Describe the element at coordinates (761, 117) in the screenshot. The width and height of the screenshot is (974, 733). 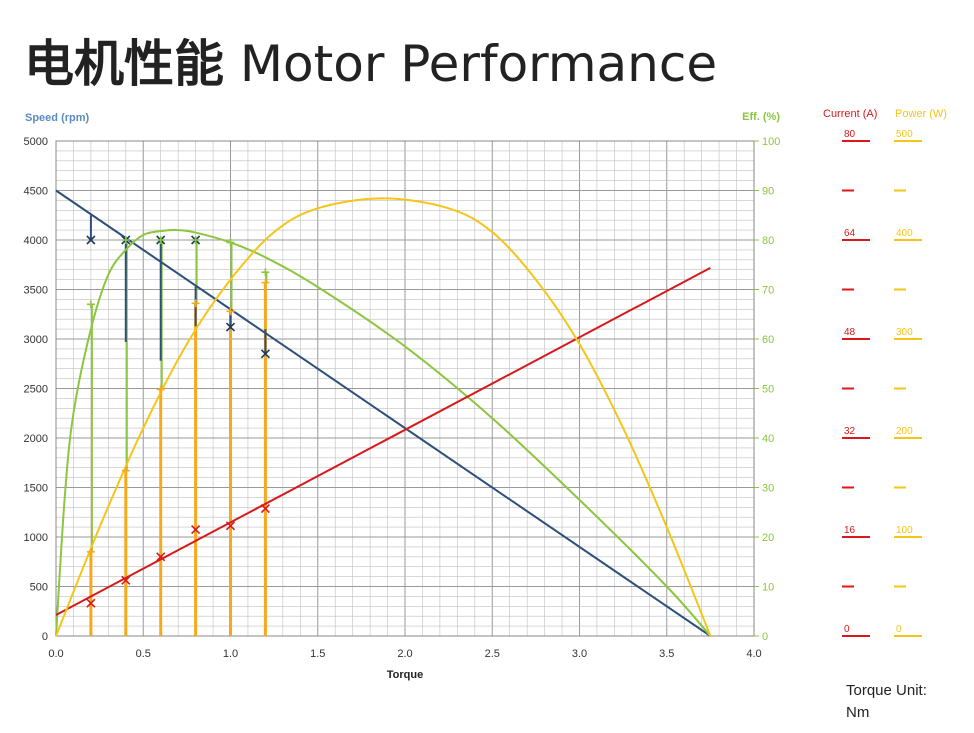
I see `efficiency-axis-label: Eff. (%)` at that location.